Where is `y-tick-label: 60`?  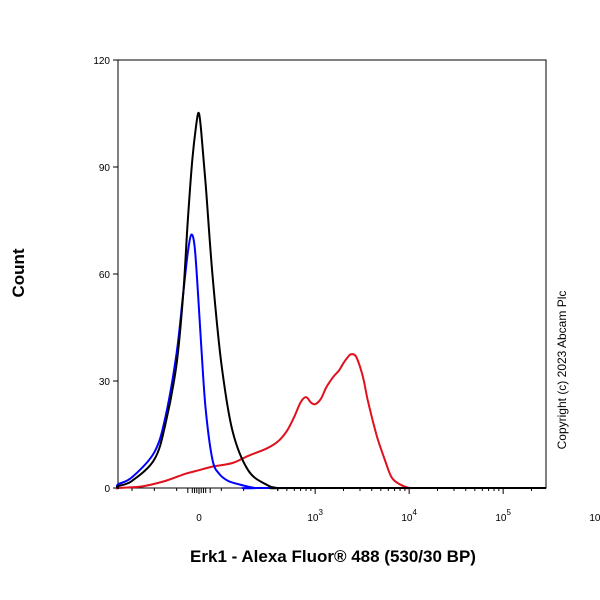 y-tick-label: 60 is located at coordinates (105, 275).